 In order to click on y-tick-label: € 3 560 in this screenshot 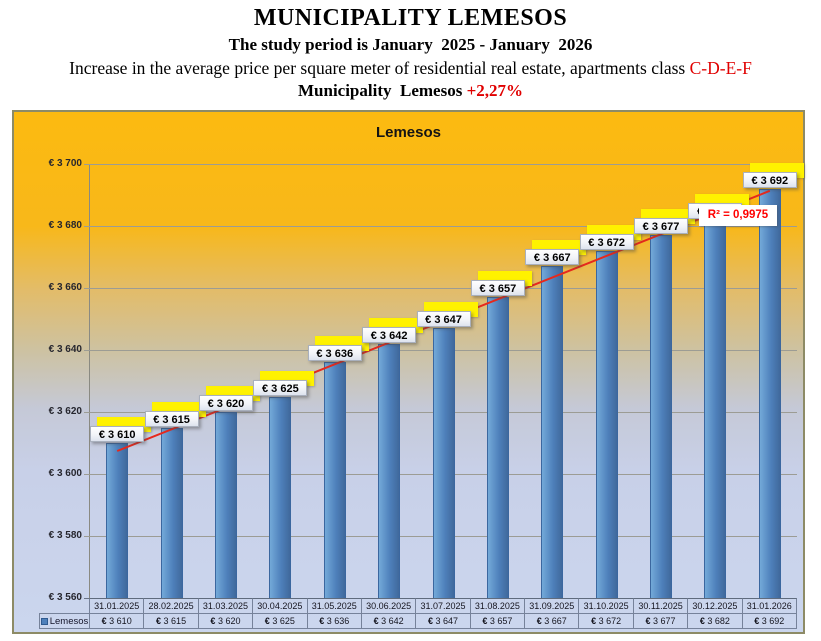, I will do `click(65, 597)`.